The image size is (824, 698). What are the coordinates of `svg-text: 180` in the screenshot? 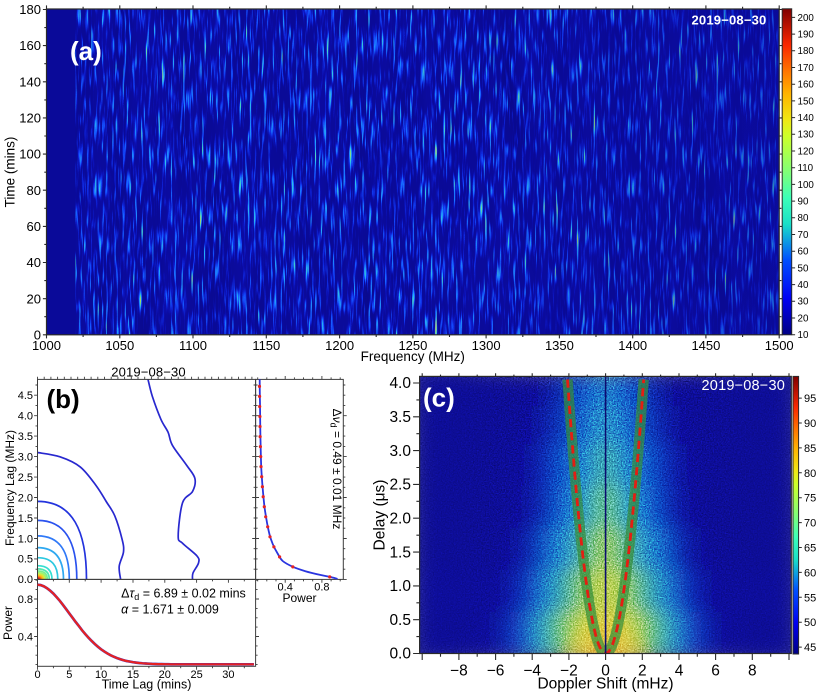 It's located at (806, 51).